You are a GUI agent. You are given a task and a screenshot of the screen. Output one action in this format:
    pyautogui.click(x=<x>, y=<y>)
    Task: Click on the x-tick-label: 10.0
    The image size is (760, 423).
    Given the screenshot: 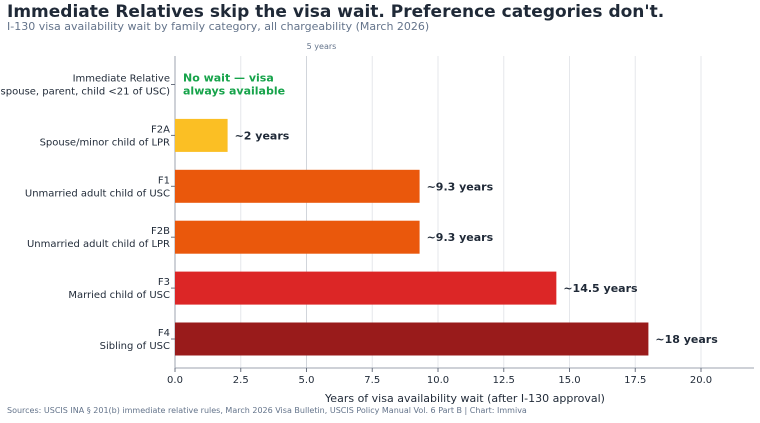 What is the action you would take?
    pyautogui.click(x=438, y=380)
    